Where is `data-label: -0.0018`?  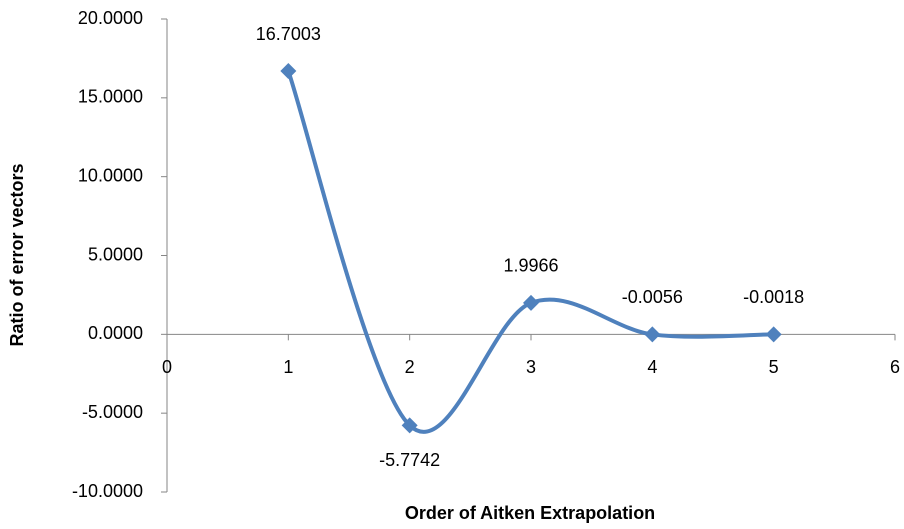 data-label: -0.0018 is located at coordinates (773, 297).